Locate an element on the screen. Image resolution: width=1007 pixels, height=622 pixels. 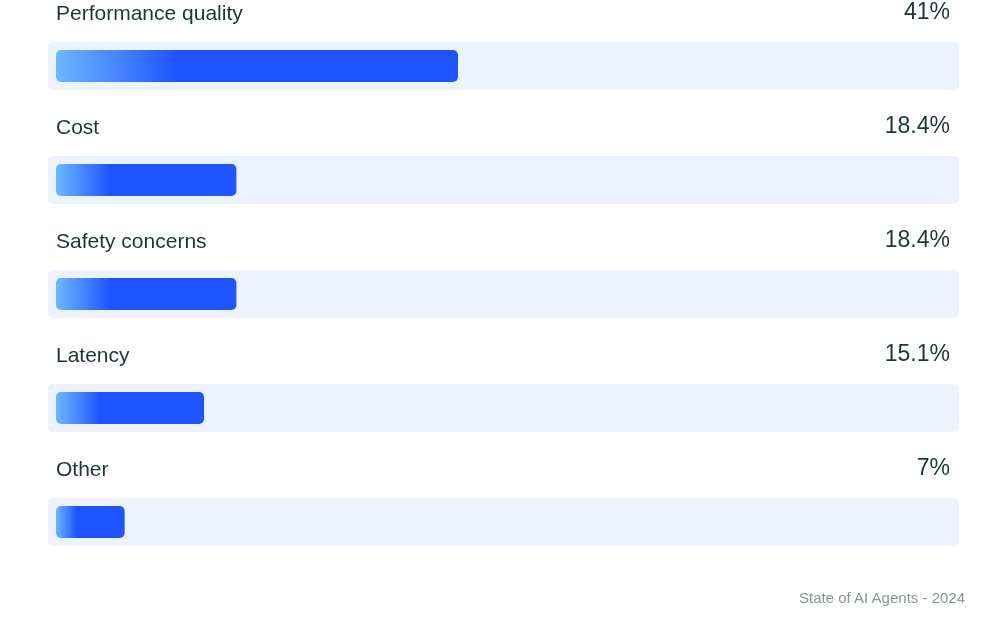
y-tick-label: Latency is located at coordinates (93, 354).